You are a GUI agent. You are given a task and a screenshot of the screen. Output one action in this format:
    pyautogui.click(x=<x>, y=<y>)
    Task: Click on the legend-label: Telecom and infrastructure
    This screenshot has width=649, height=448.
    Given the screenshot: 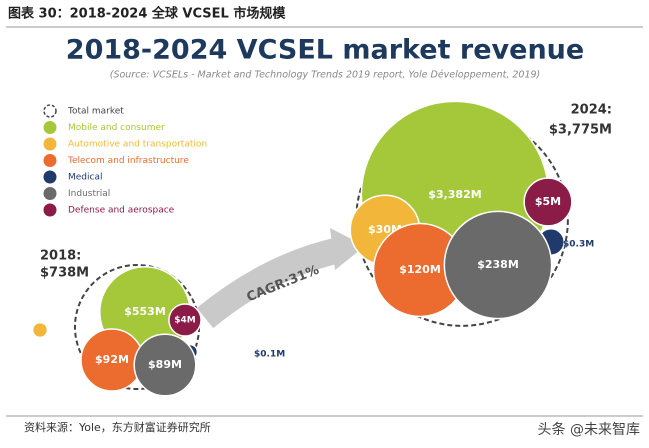 What is the action you would take?
    pyautogui.click(x=128, y=161)
    